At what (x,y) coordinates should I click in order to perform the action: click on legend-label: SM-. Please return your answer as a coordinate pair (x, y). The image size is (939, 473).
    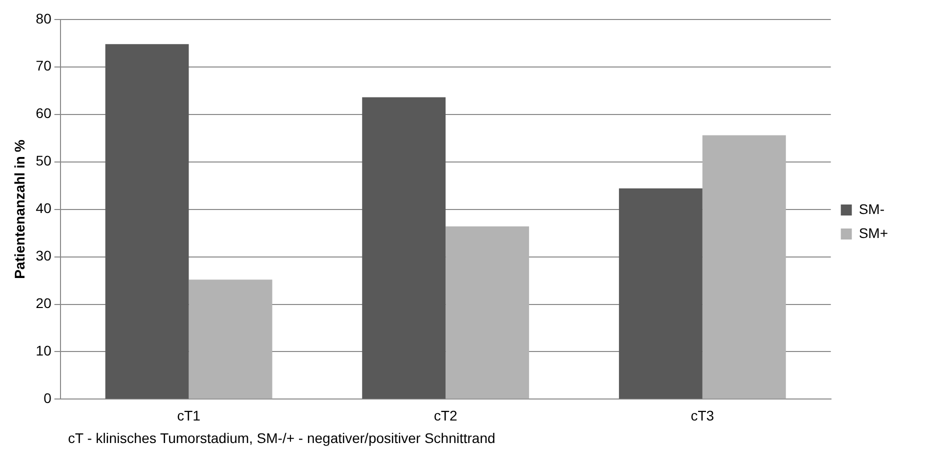
    Looking at the image, I should click on (871, 208).